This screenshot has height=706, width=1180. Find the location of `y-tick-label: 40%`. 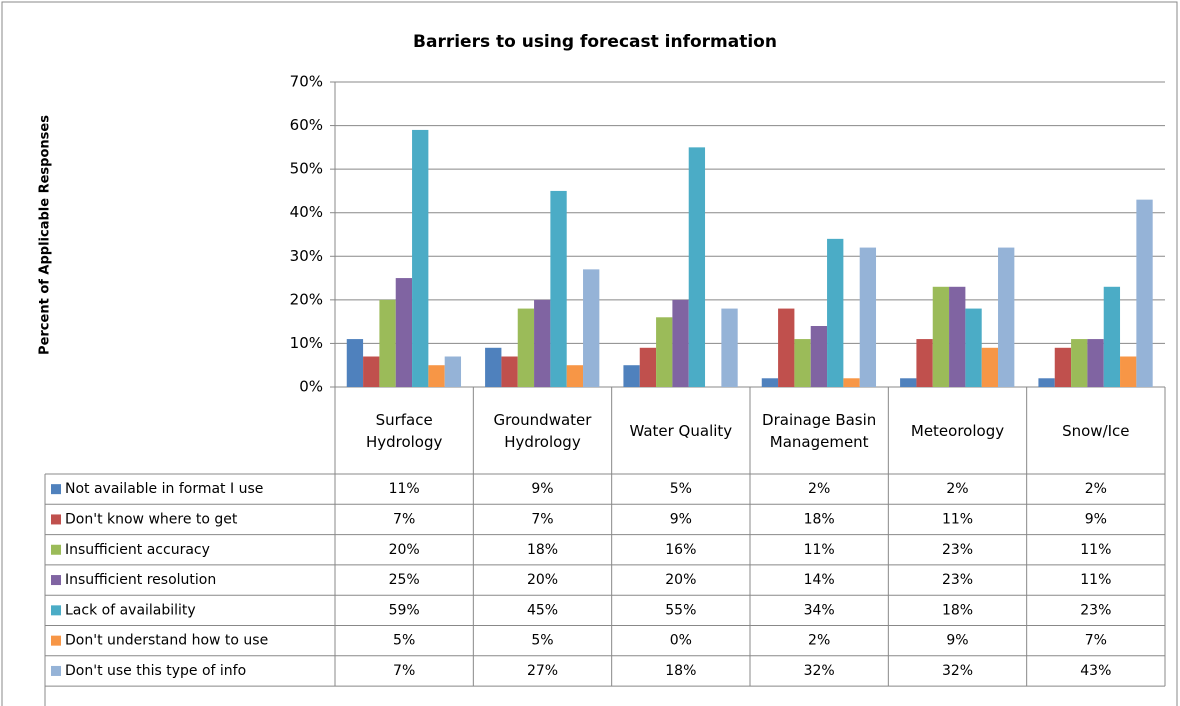

y-tick-label: 40% is located at coordinates (306, 212).